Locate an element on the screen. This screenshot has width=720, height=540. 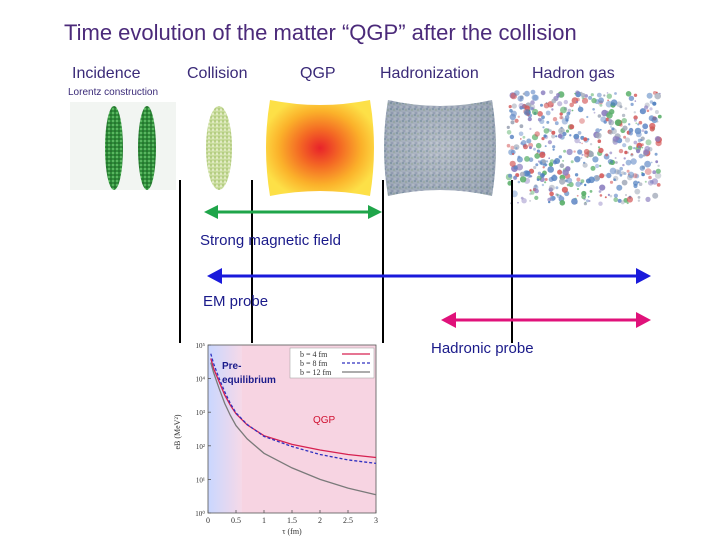
legend-entry-b4: b = 4 fm is located at coordinates (314, 354).